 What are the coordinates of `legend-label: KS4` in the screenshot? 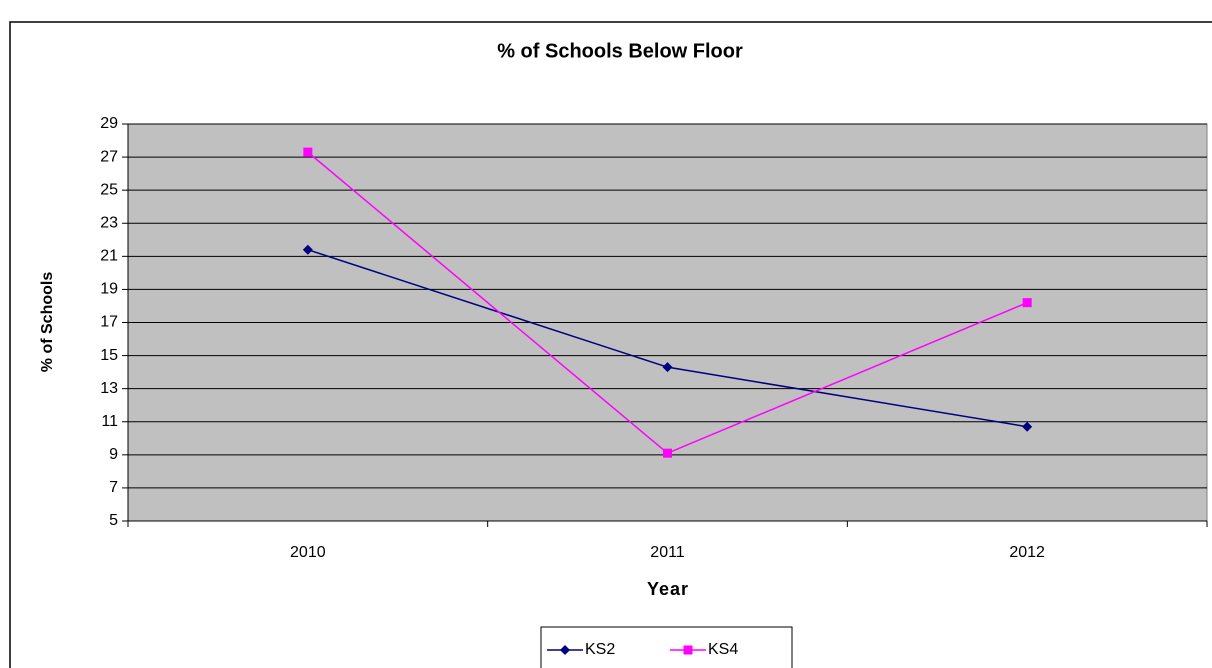 It's located at (723, 649).